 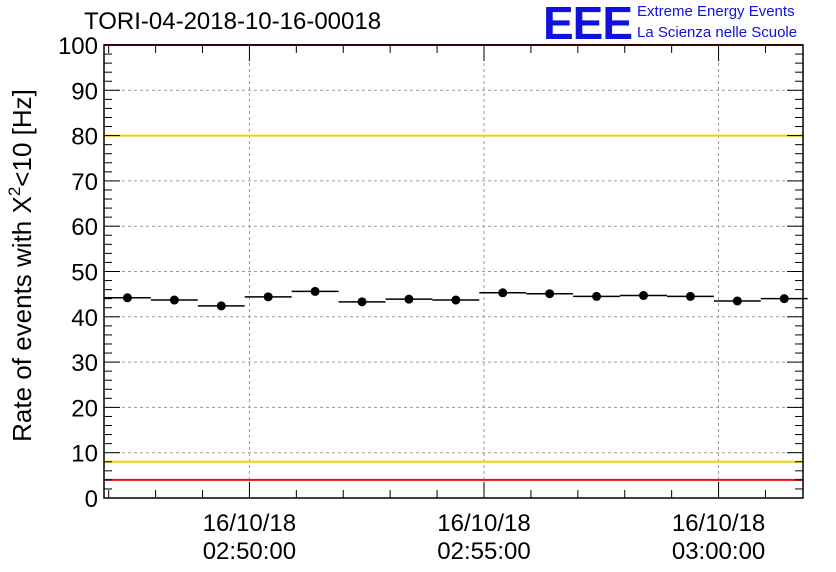 I want to click on y-tick-label: 30, so click(x=84, y=363).